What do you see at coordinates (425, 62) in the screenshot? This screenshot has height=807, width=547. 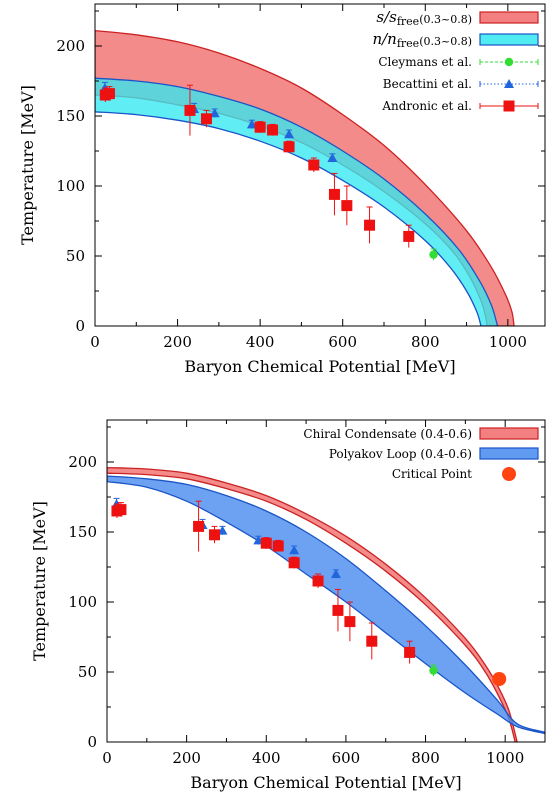 I see `legend-label: Cleymans et al.` at bounding box center [425, 62].